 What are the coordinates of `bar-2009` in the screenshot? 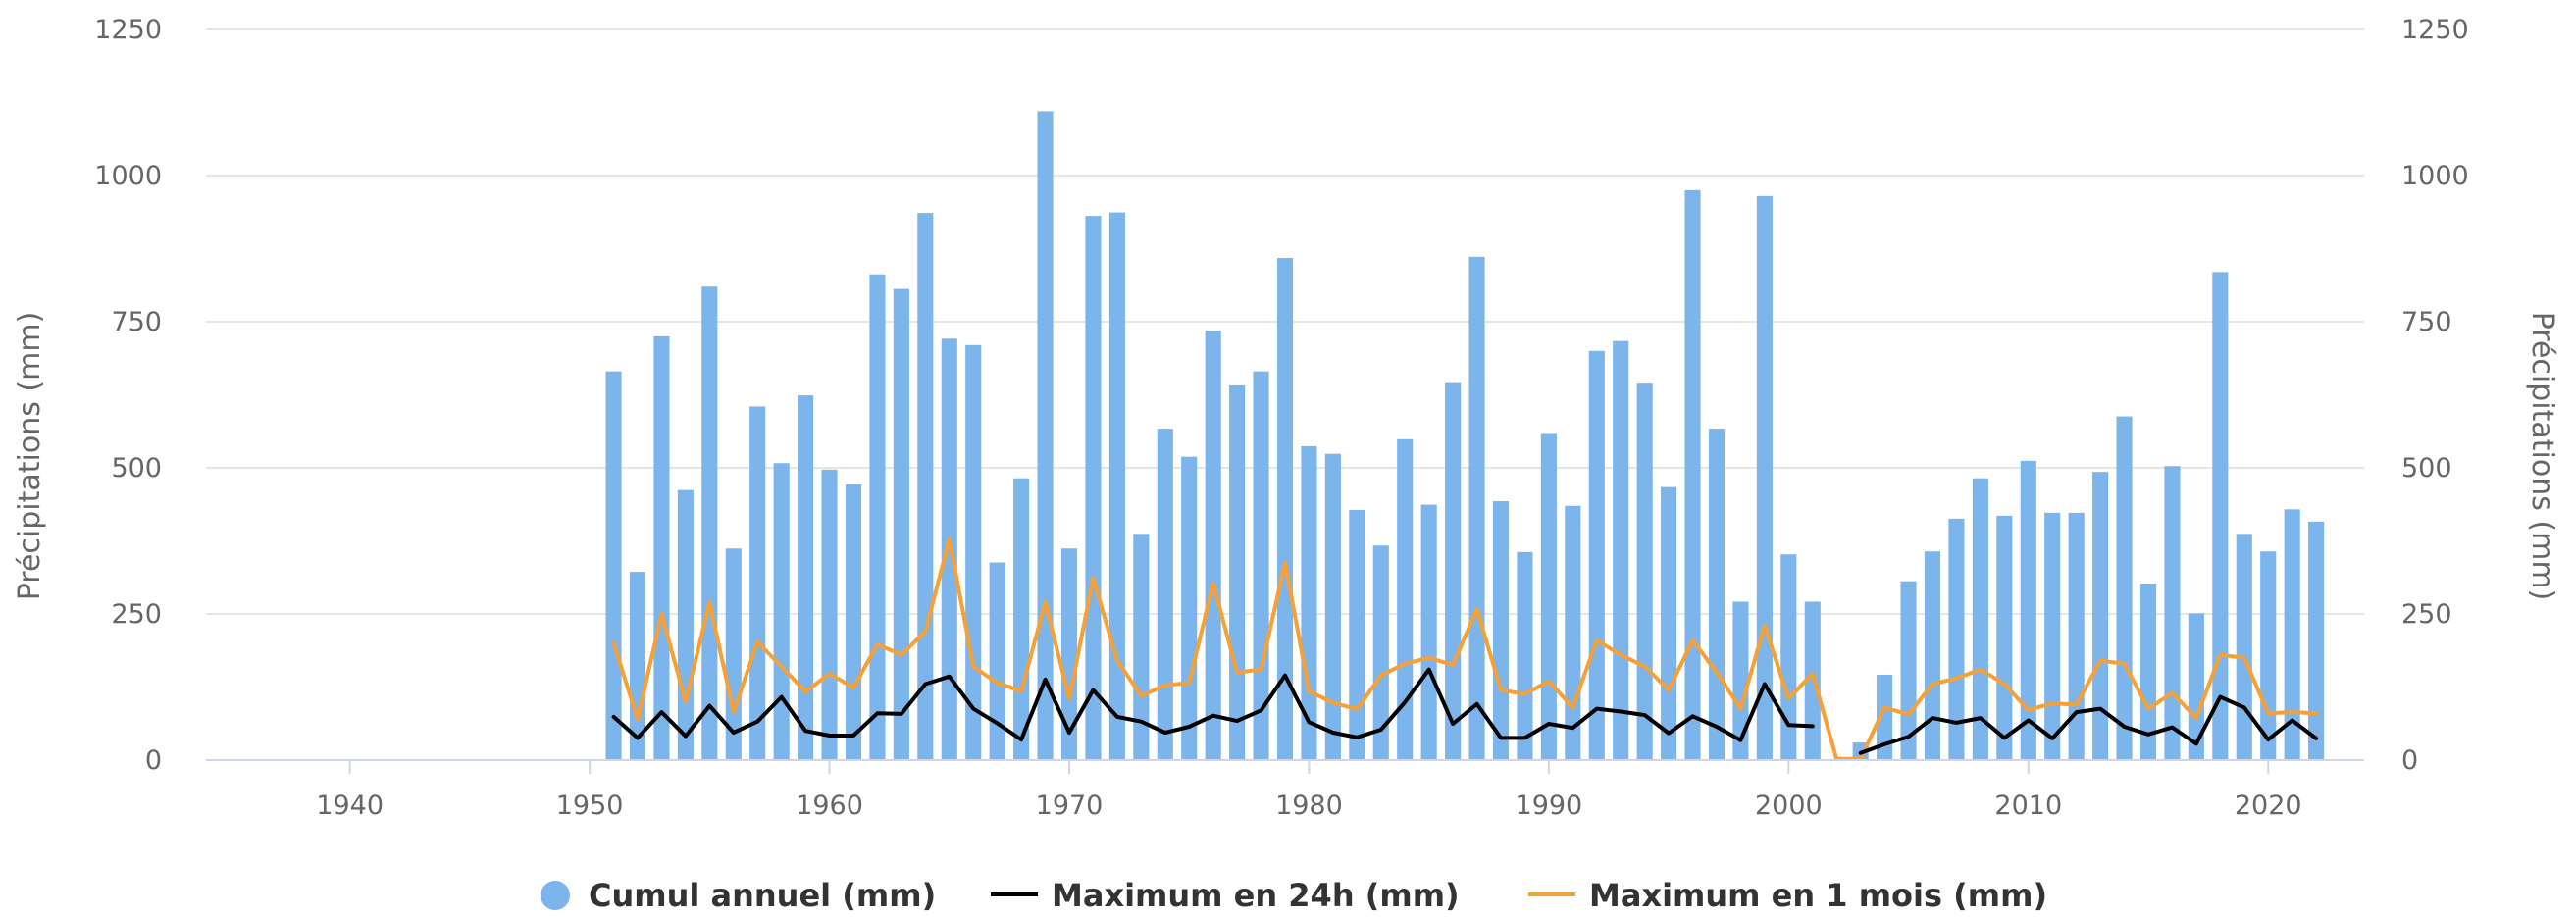 It's located at (2004, 637).